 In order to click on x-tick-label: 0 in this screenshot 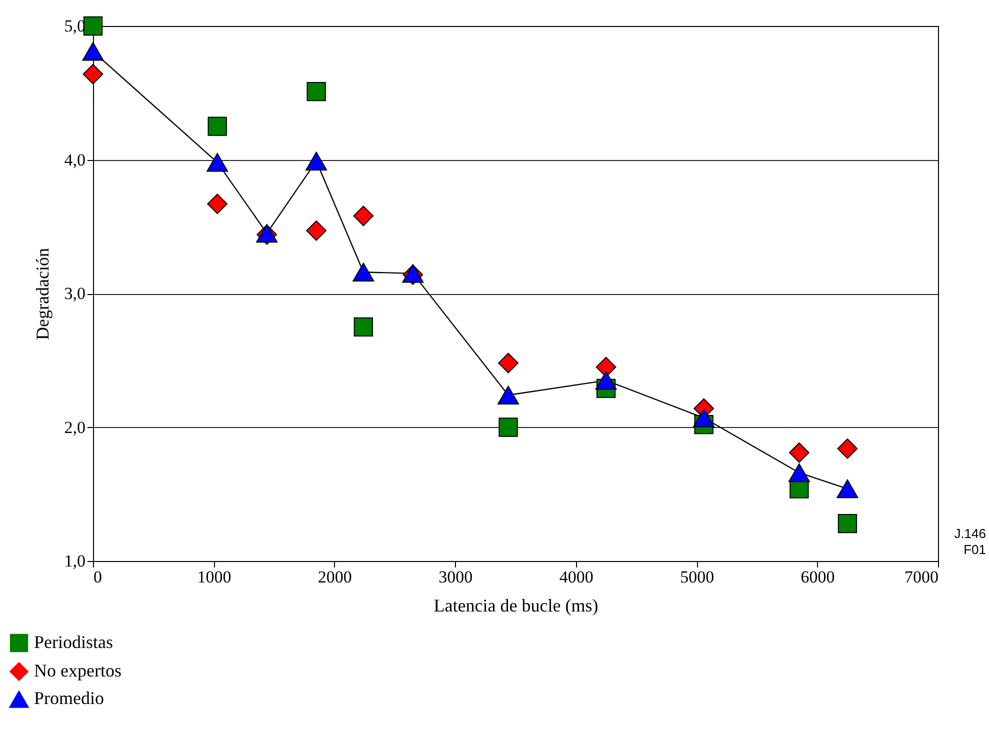, I will do `click(98, 577)`.